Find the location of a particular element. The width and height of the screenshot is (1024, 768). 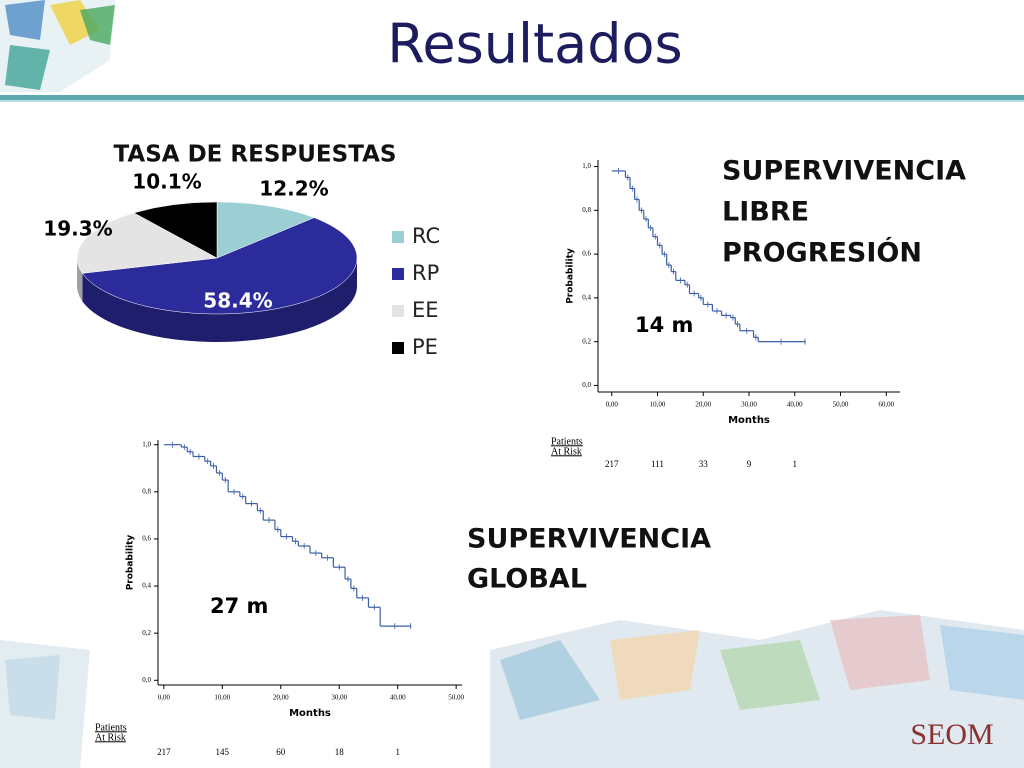

slide-title: Resultados is located at coordinates (534, 44).